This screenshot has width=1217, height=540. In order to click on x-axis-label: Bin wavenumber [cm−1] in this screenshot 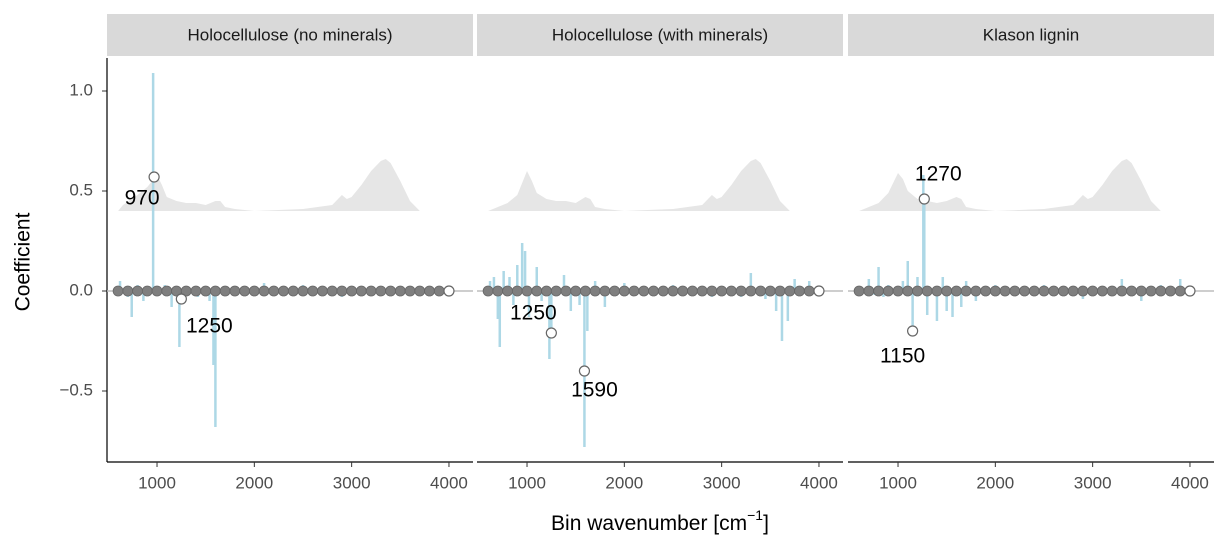, I will do `click(660, 521)`.